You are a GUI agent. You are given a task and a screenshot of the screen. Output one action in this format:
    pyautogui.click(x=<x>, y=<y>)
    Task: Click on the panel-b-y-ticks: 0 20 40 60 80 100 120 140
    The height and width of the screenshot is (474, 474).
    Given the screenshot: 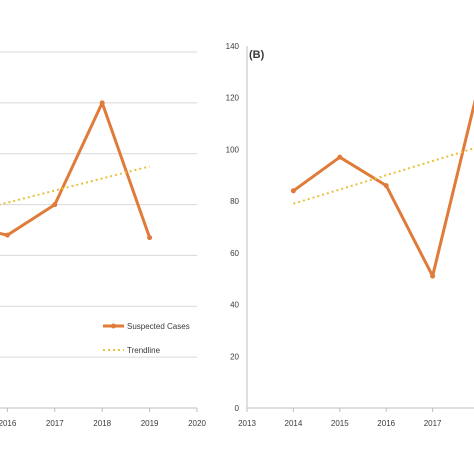 What is the action you would take?
    pyautogui.click(x=233, y=227)
    